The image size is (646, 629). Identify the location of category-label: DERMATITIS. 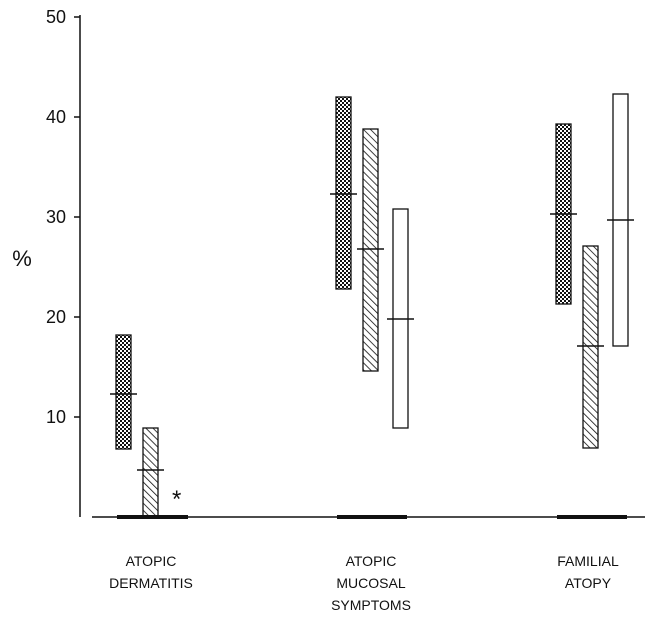
(151, 583).